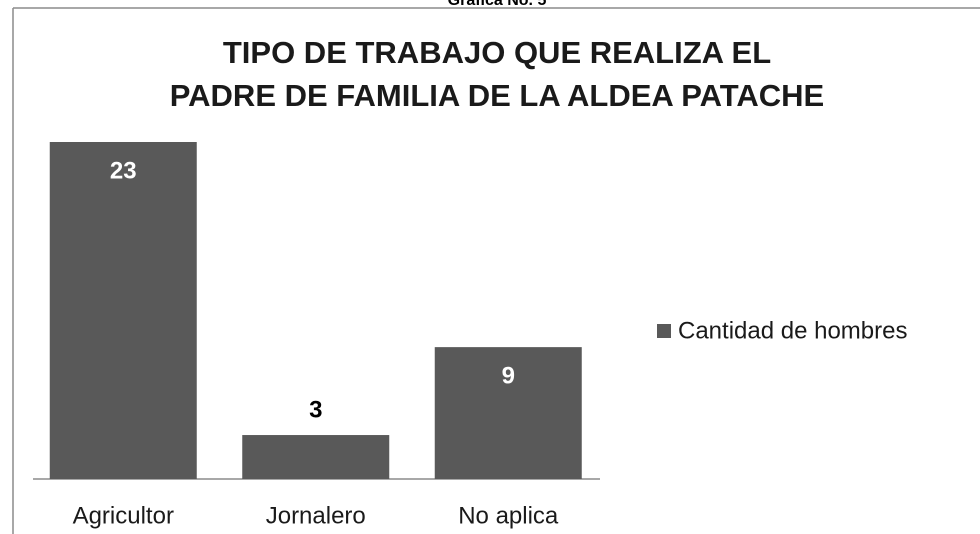 The height and width of the screenshot is (534, 980). Describe the element at coordinates (508, 375) in the screenshot. I see `data-label: 9` at that location.